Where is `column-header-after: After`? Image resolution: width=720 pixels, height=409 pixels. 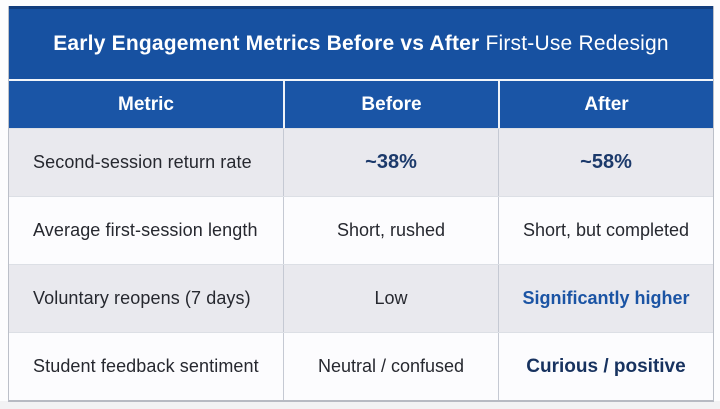 column-header-after: After is located at coordinates (605, 104).